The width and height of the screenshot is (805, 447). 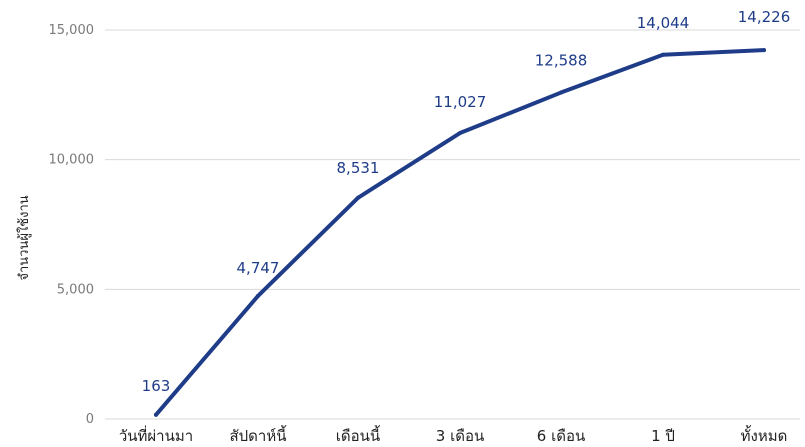 What do you see at coordinates (561, 61) in the screenshot?
I see `data-label: 12,588` at bounding box center [561, 61].